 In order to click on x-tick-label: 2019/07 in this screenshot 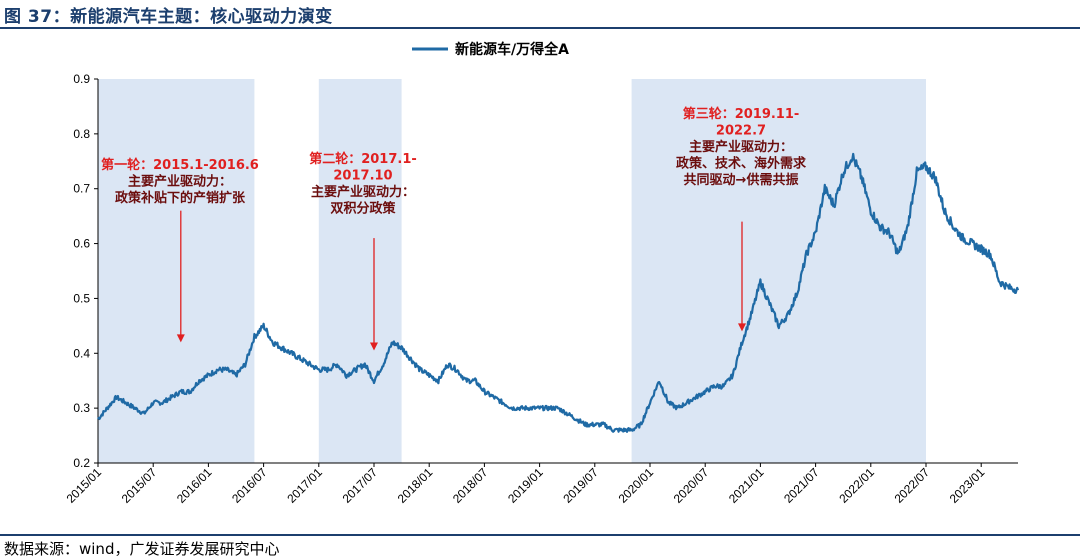, I will do `click(580, 485)`.